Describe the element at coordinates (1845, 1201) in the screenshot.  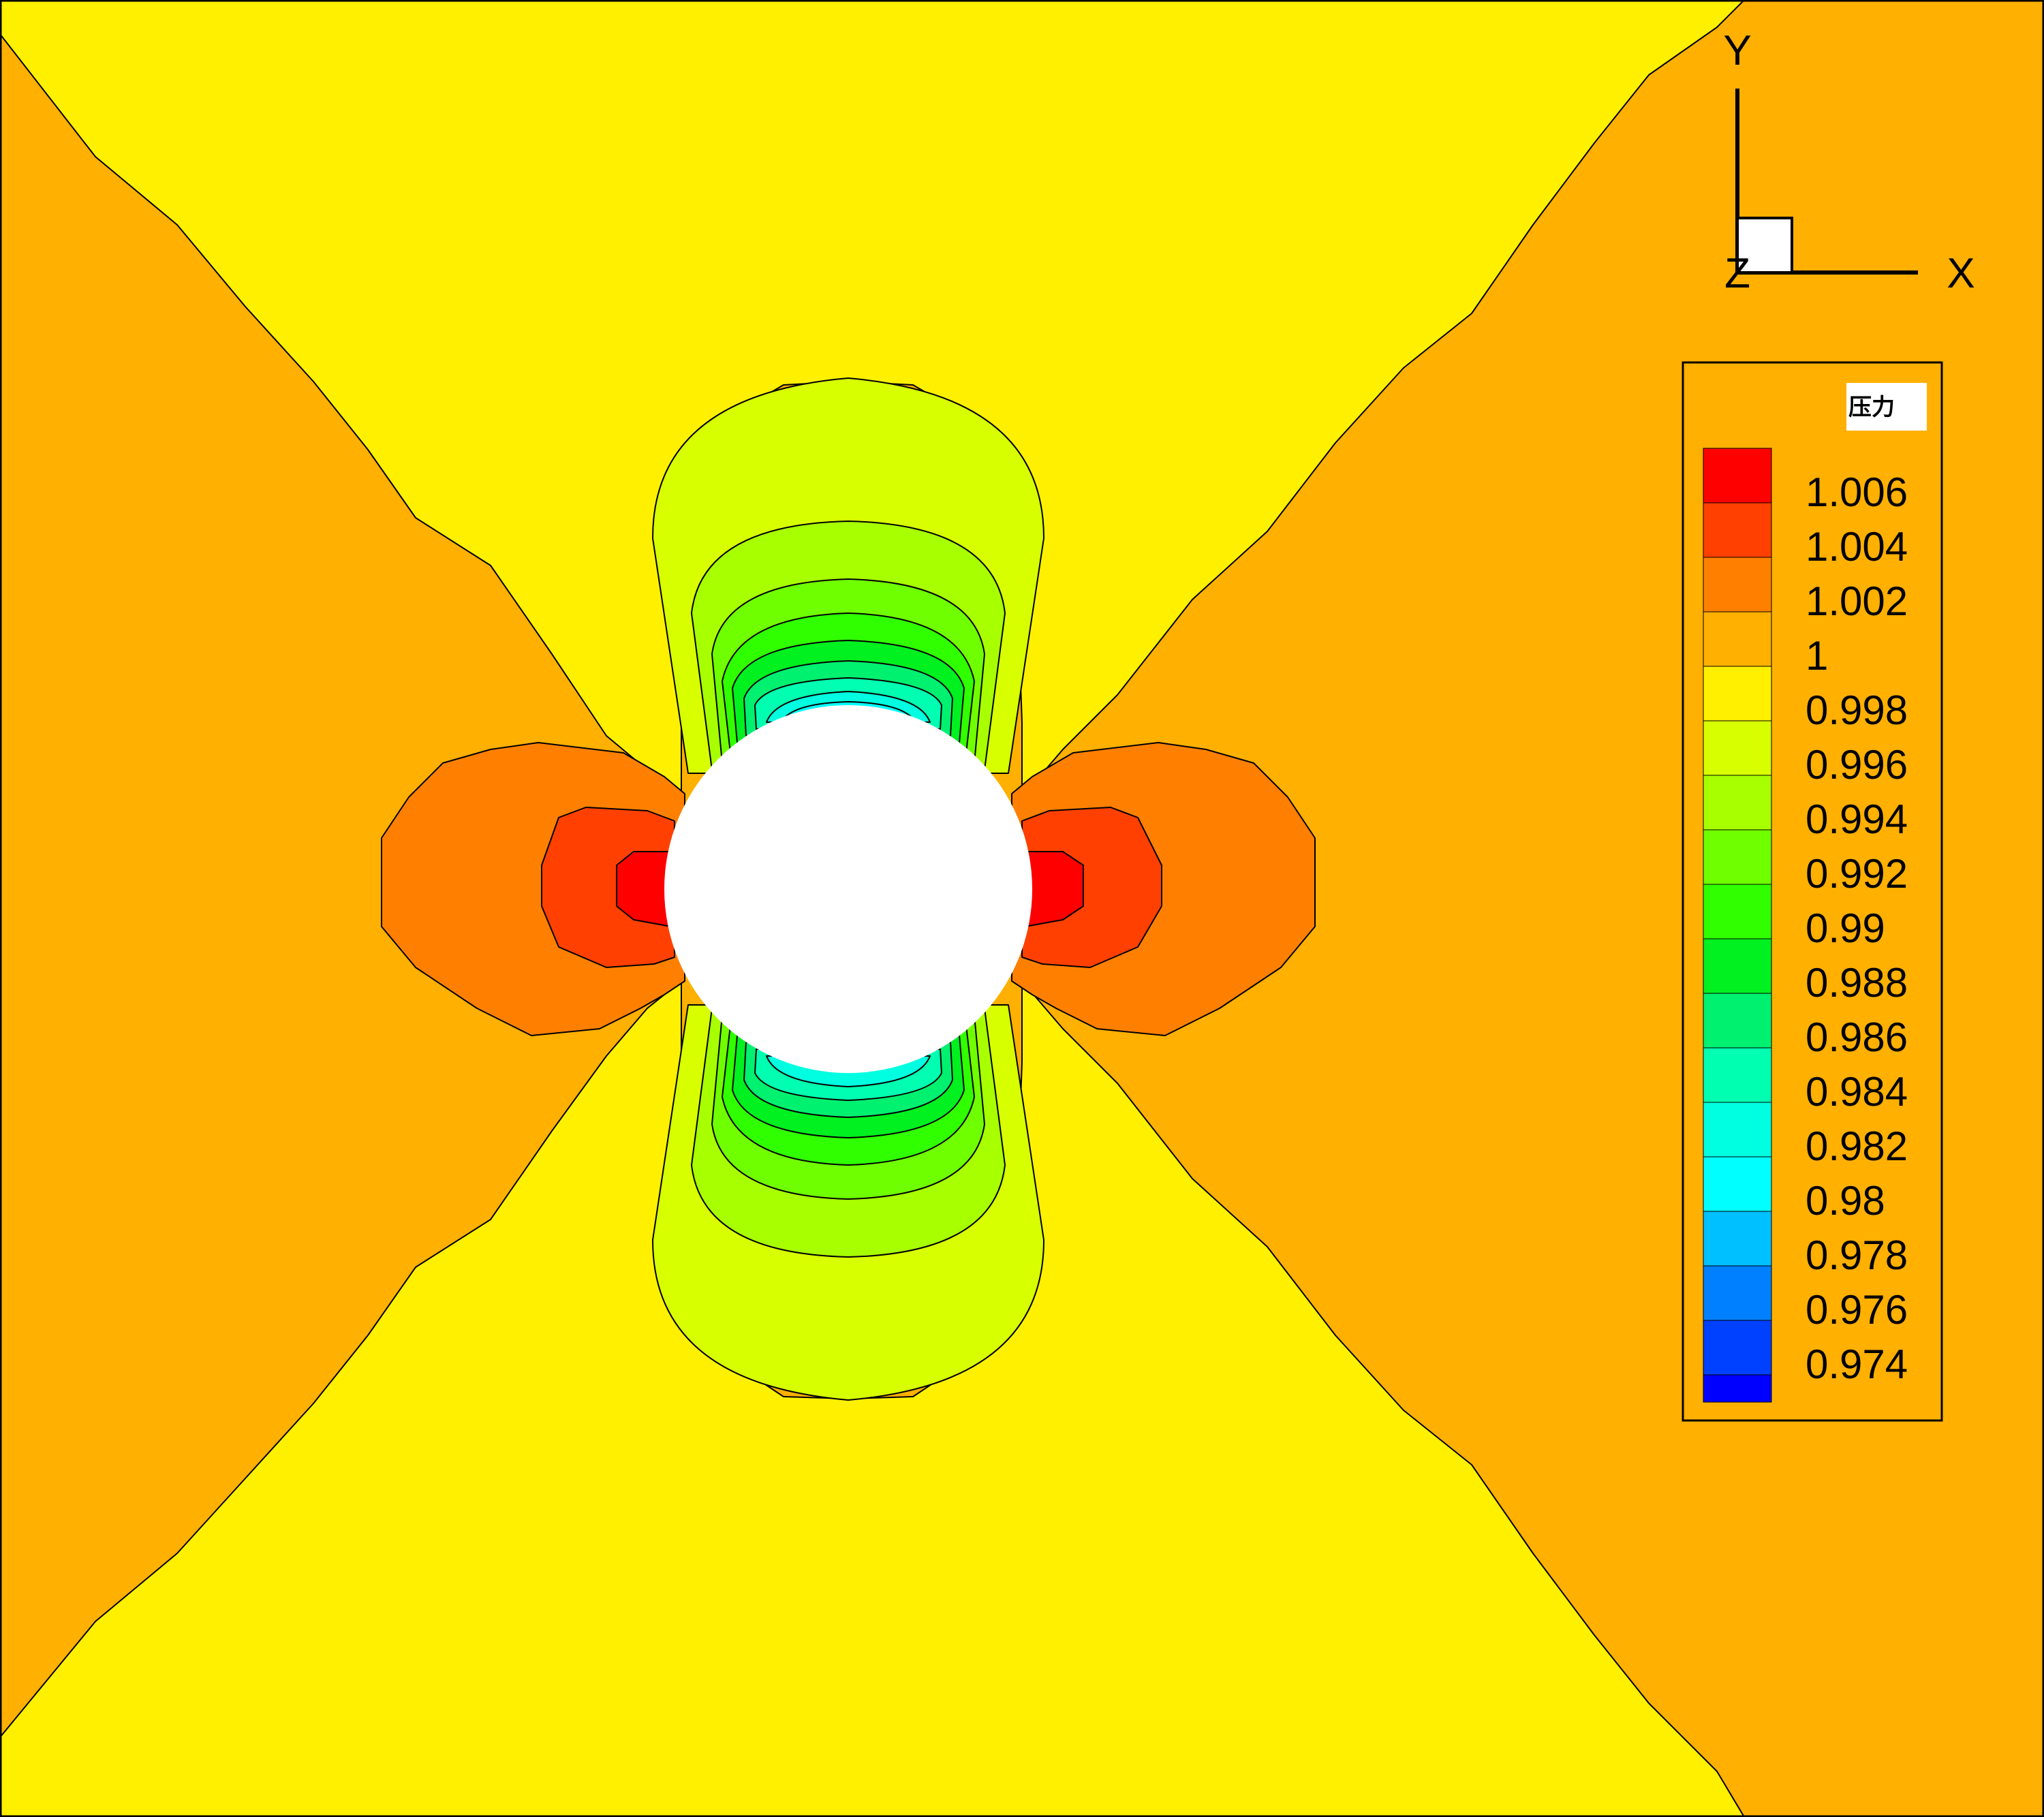
I see `legend-label-0-98: 0.98` at that location.